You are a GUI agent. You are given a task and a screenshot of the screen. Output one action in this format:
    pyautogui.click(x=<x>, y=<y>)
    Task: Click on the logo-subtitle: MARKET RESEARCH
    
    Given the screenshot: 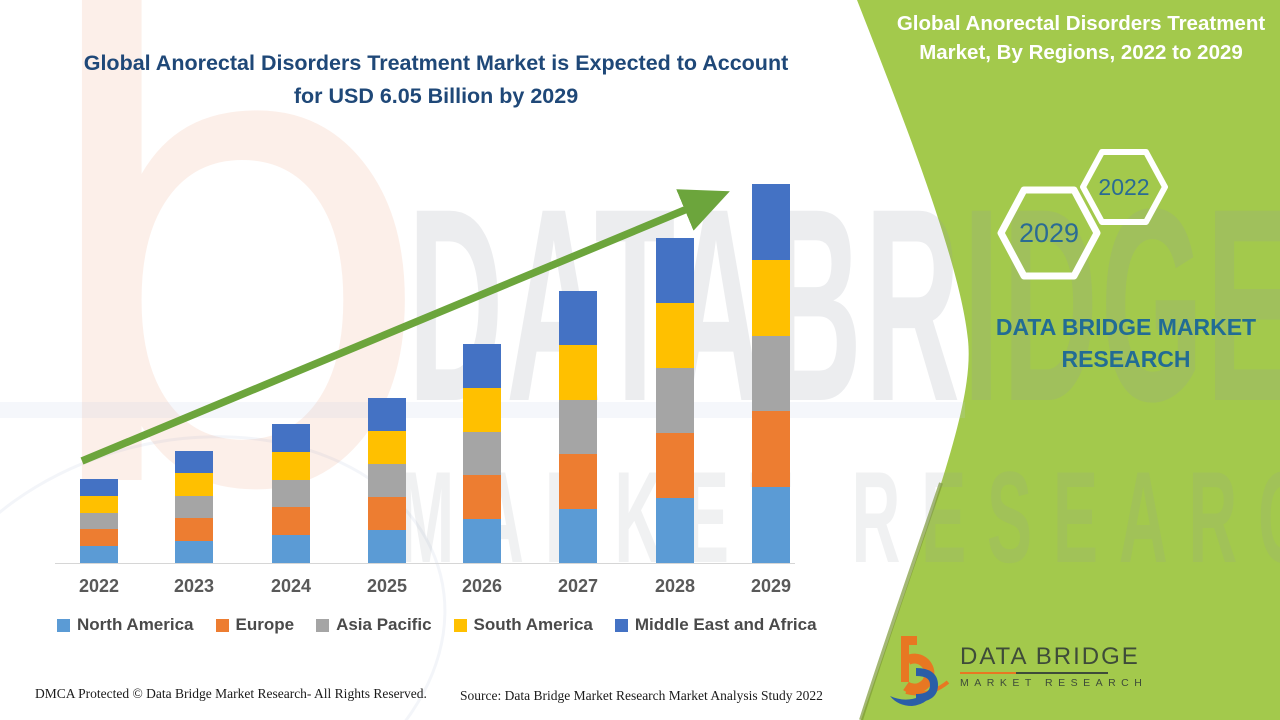 What is the action you would take?
    pyautogui.click(x=1054, y=683)
    